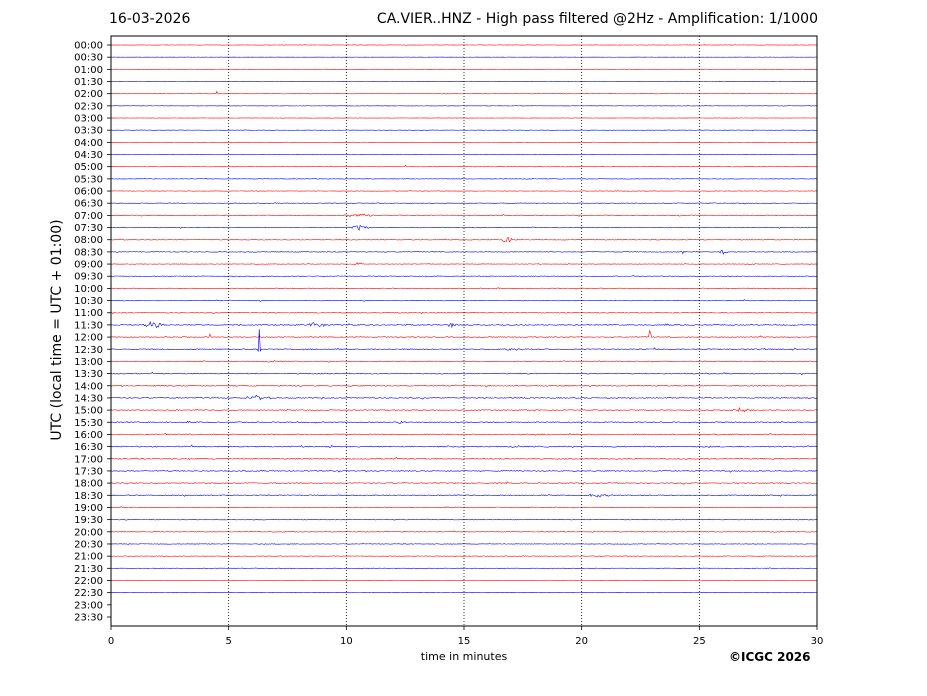 This screenshot has width=927, height=696. What do you see at coordinates (88, 581) in the screenshot?
I see `y-tick-label: 22:00` at bounding box center [88, 581].